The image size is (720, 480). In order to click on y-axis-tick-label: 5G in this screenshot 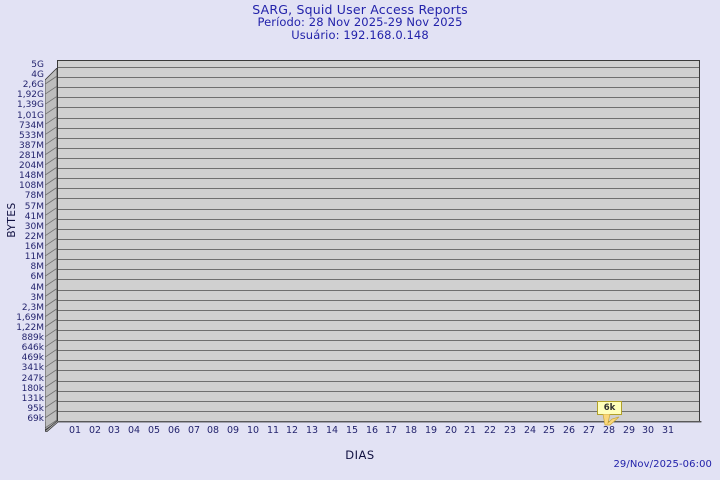, I will do `click(37, 65)`.